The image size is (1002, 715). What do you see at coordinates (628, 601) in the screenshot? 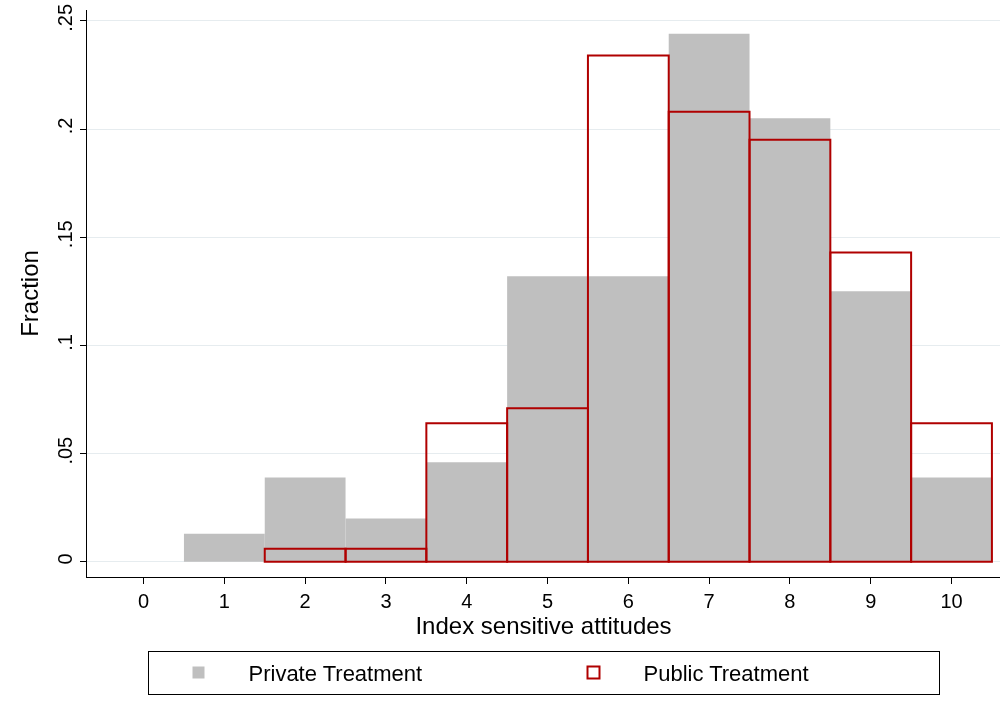
I see `x-tick-label: 6` at bounding box center [628, 601].